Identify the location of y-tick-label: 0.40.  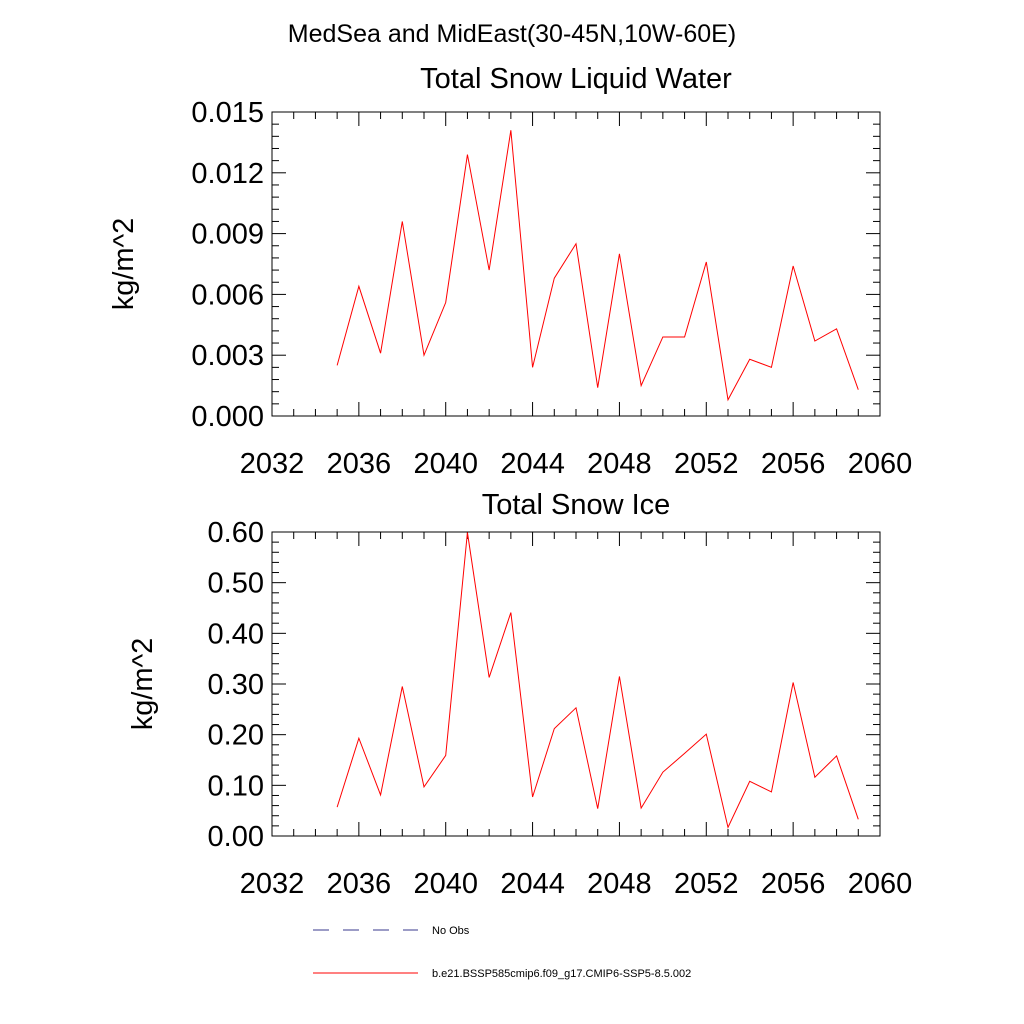
(236, 634).